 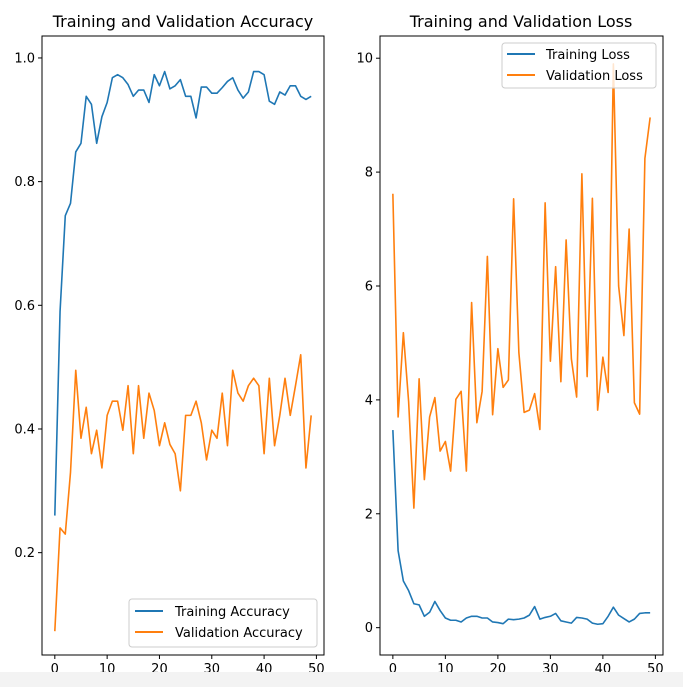 I want to click on loss-y-tick-label: 0, so click(x=369, y=628).